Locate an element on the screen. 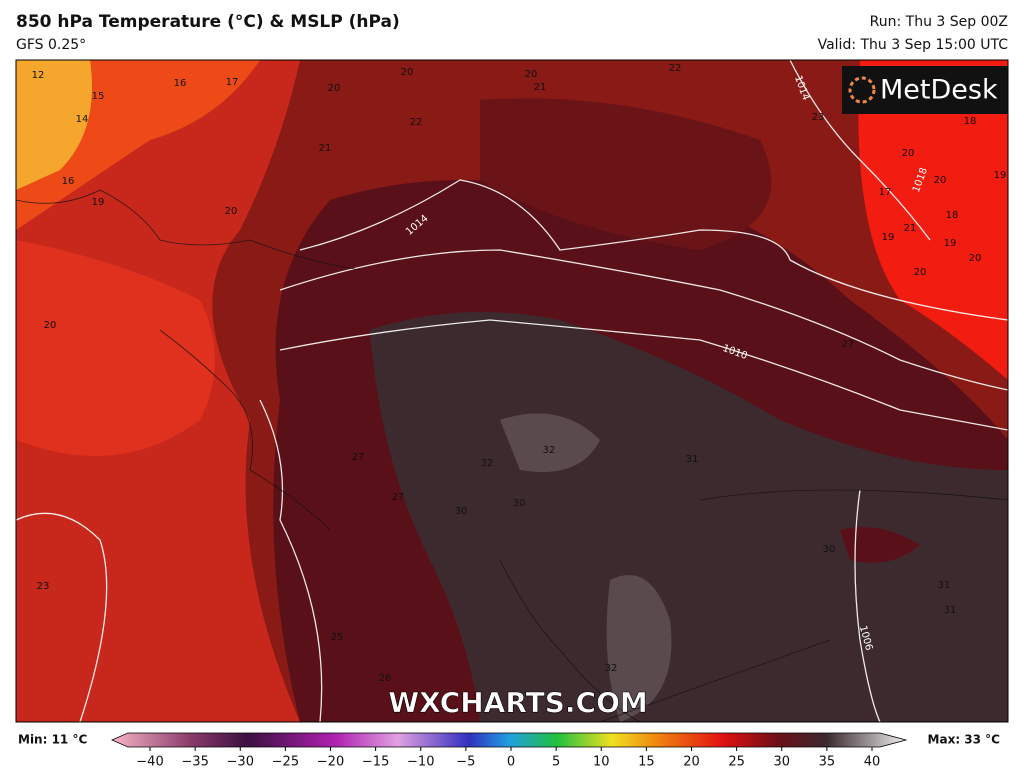 Image resolution: width=1024 pixels, height=776 pixels. colorbar-tick-label: 20 is located at coordinates (691, 762).